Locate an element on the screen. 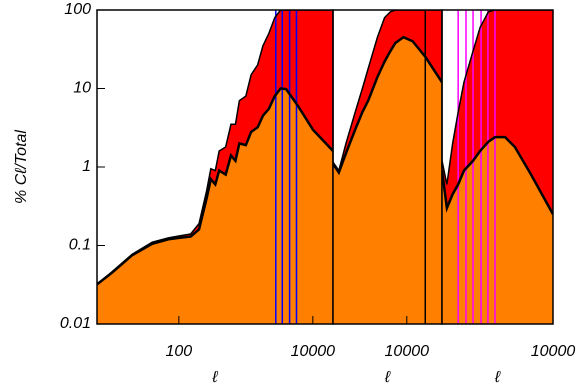  y-tick-label: 0.01 is located at coordinates (75, 323).